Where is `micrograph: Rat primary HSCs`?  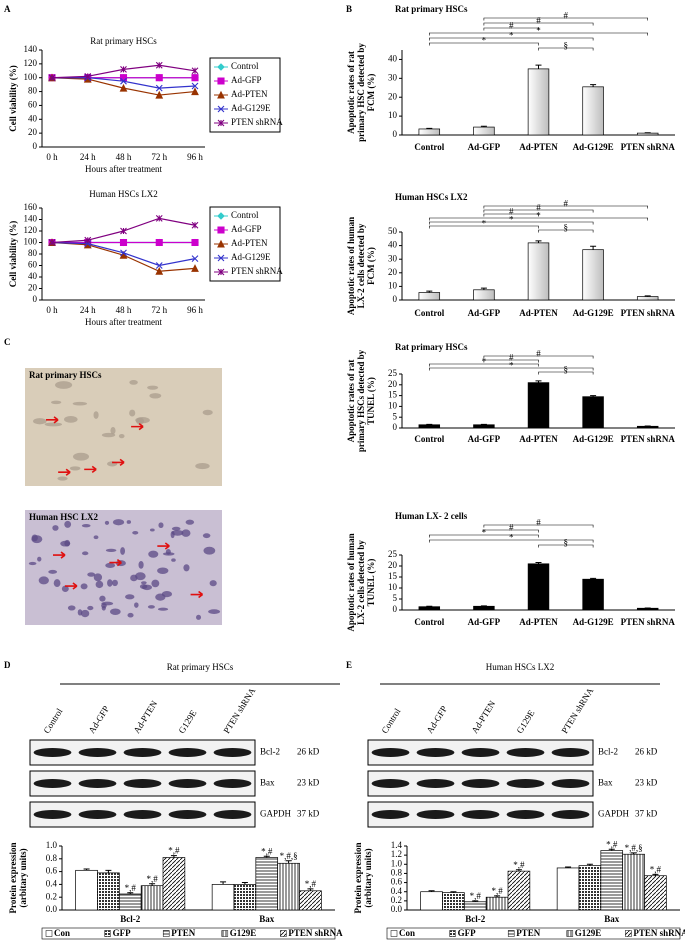
micrograph: Rat primary HSCs is located at coordinates (123, 427).